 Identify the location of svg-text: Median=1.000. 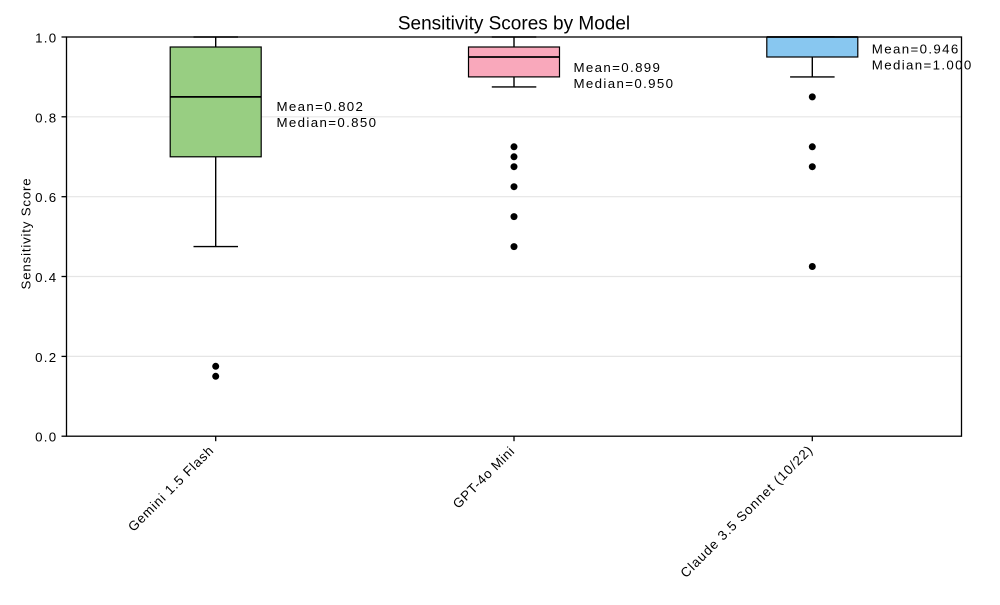
(922, 64).